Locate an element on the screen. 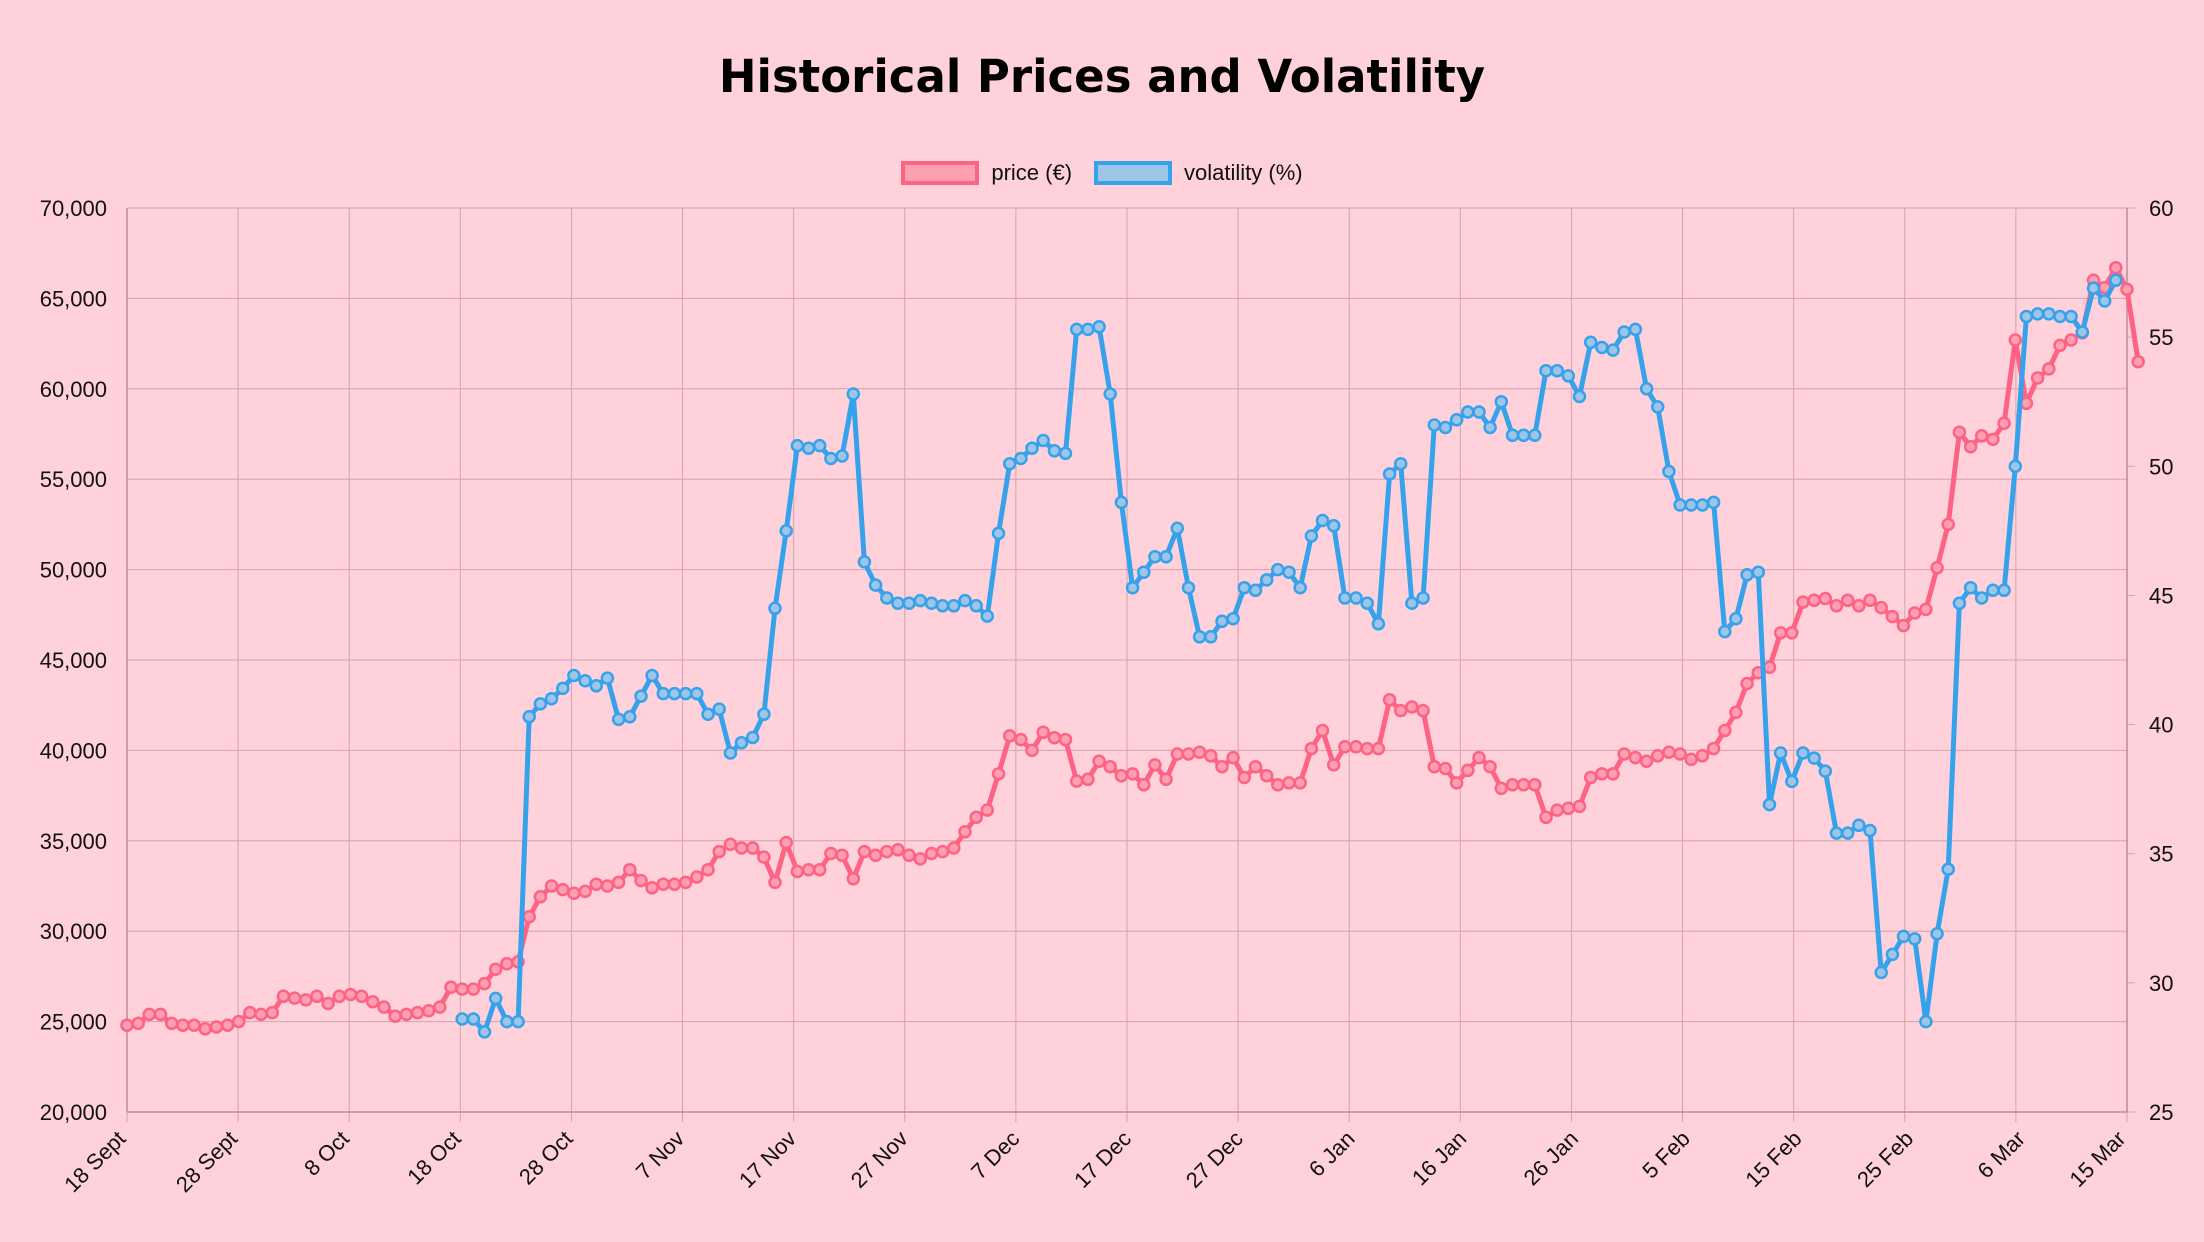 Image resolution: width=2204 pixels, height=1242 pixels. x-tick-label: 17 Nov is located at coordinates (767, 1159).